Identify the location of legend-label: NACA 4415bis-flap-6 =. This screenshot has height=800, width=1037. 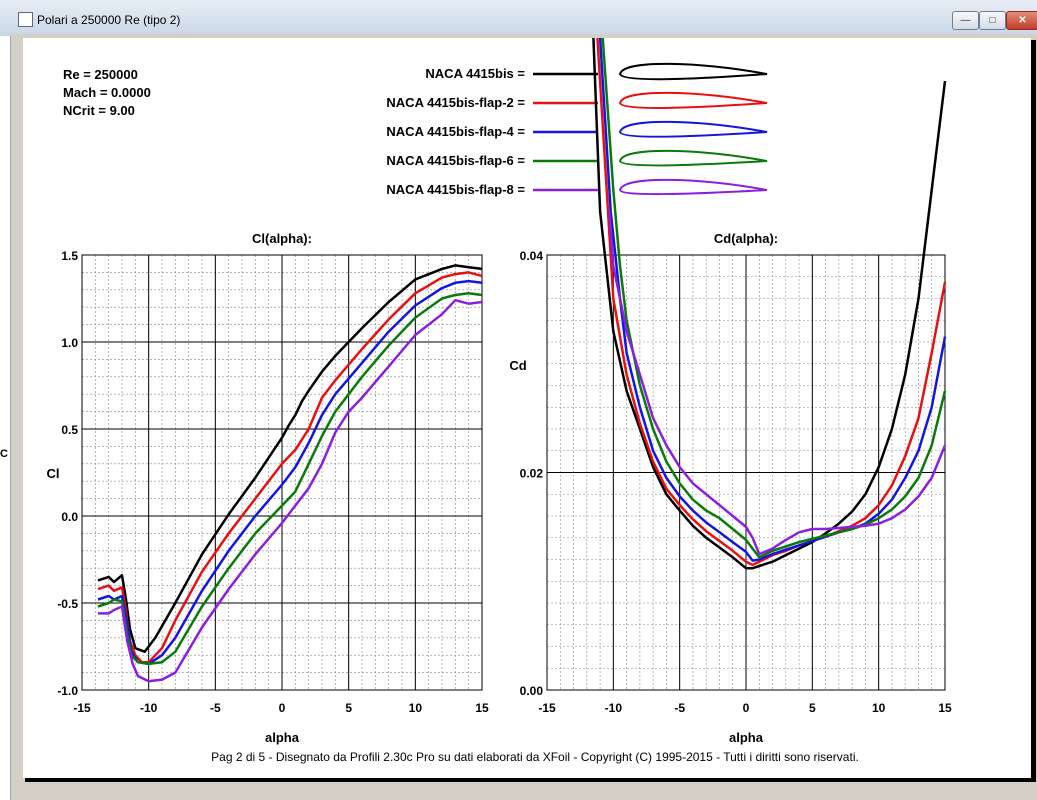
(455, 160).